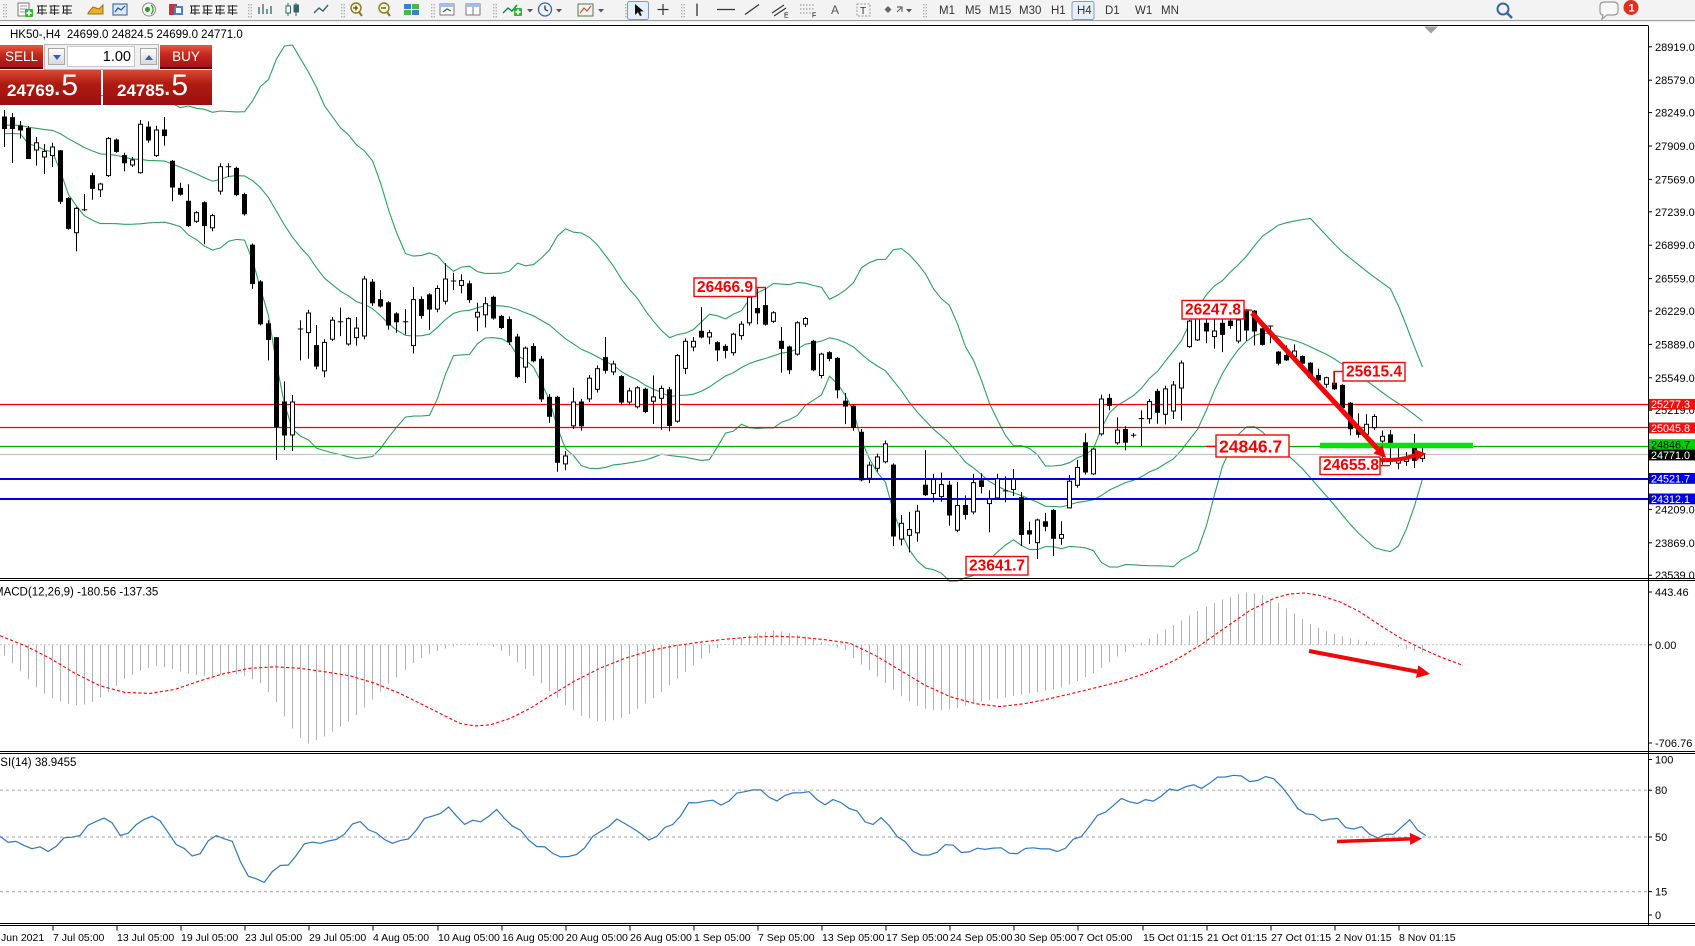 This screenshot has width=1695, height=946. I want to click on svg-text: M15, so click(1000, 11).